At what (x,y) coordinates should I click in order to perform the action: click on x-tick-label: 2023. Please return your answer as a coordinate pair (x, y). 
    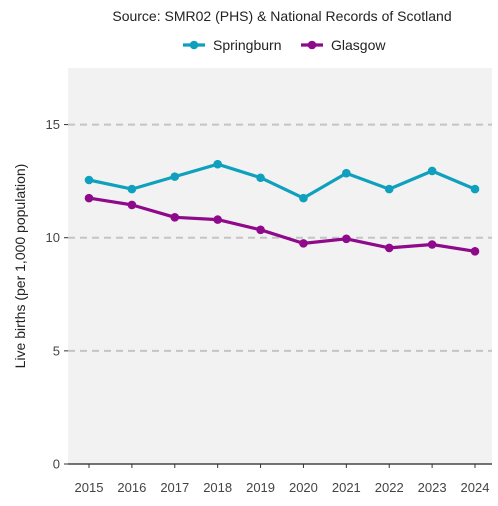
    Looking at the image, I should click on (432, 487).